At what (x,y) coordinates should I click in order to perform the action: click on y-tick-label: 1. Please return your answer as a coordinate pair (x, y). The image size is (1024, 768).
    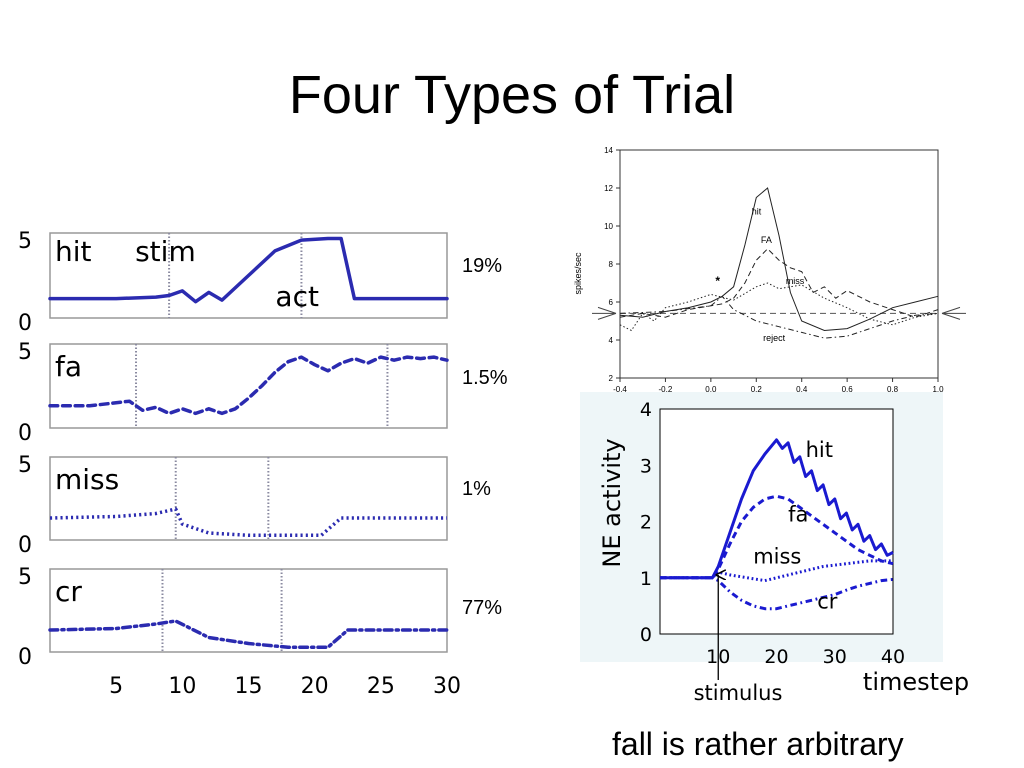
    Looking at the image, I should click on (646, 579).